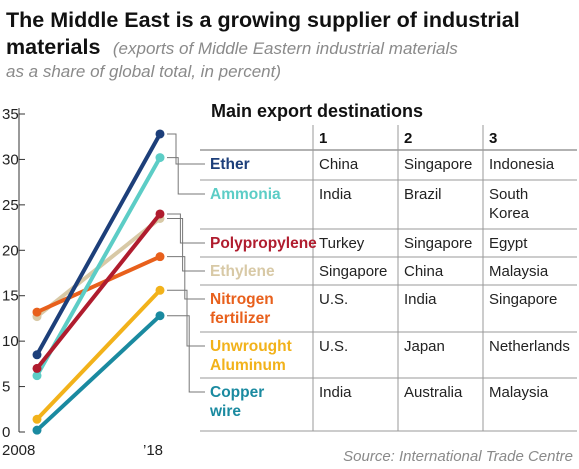  I want to click on destination-ethylene-2: China, so click(424, 271).